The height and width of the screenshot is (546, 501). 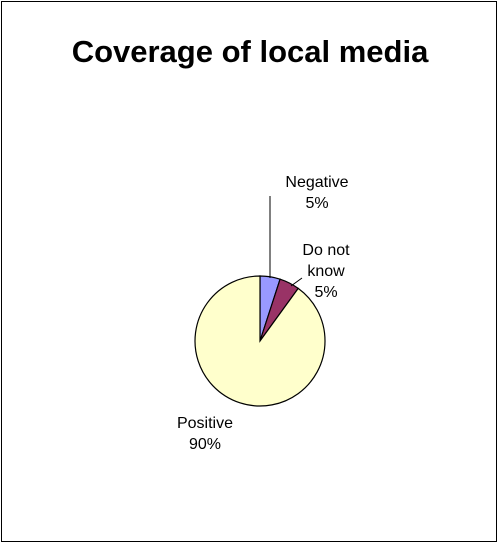 I want to click on slice-label-positive-value: 90%, so click(x=205, y=444).